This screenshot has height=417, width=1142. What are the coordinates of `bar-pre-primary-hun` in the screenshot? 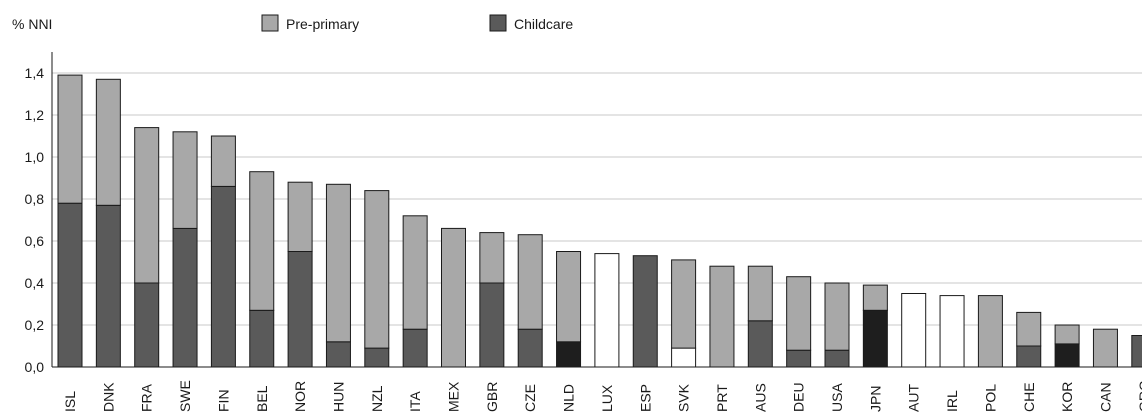 It's located at (338, 263).